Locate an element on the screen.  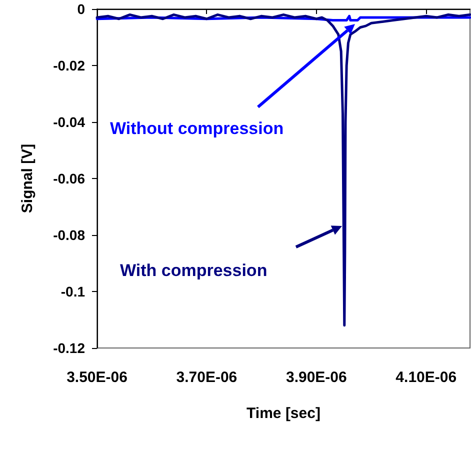
x-tick-label: 3.90E-06 is located at coordinates (316, 377).